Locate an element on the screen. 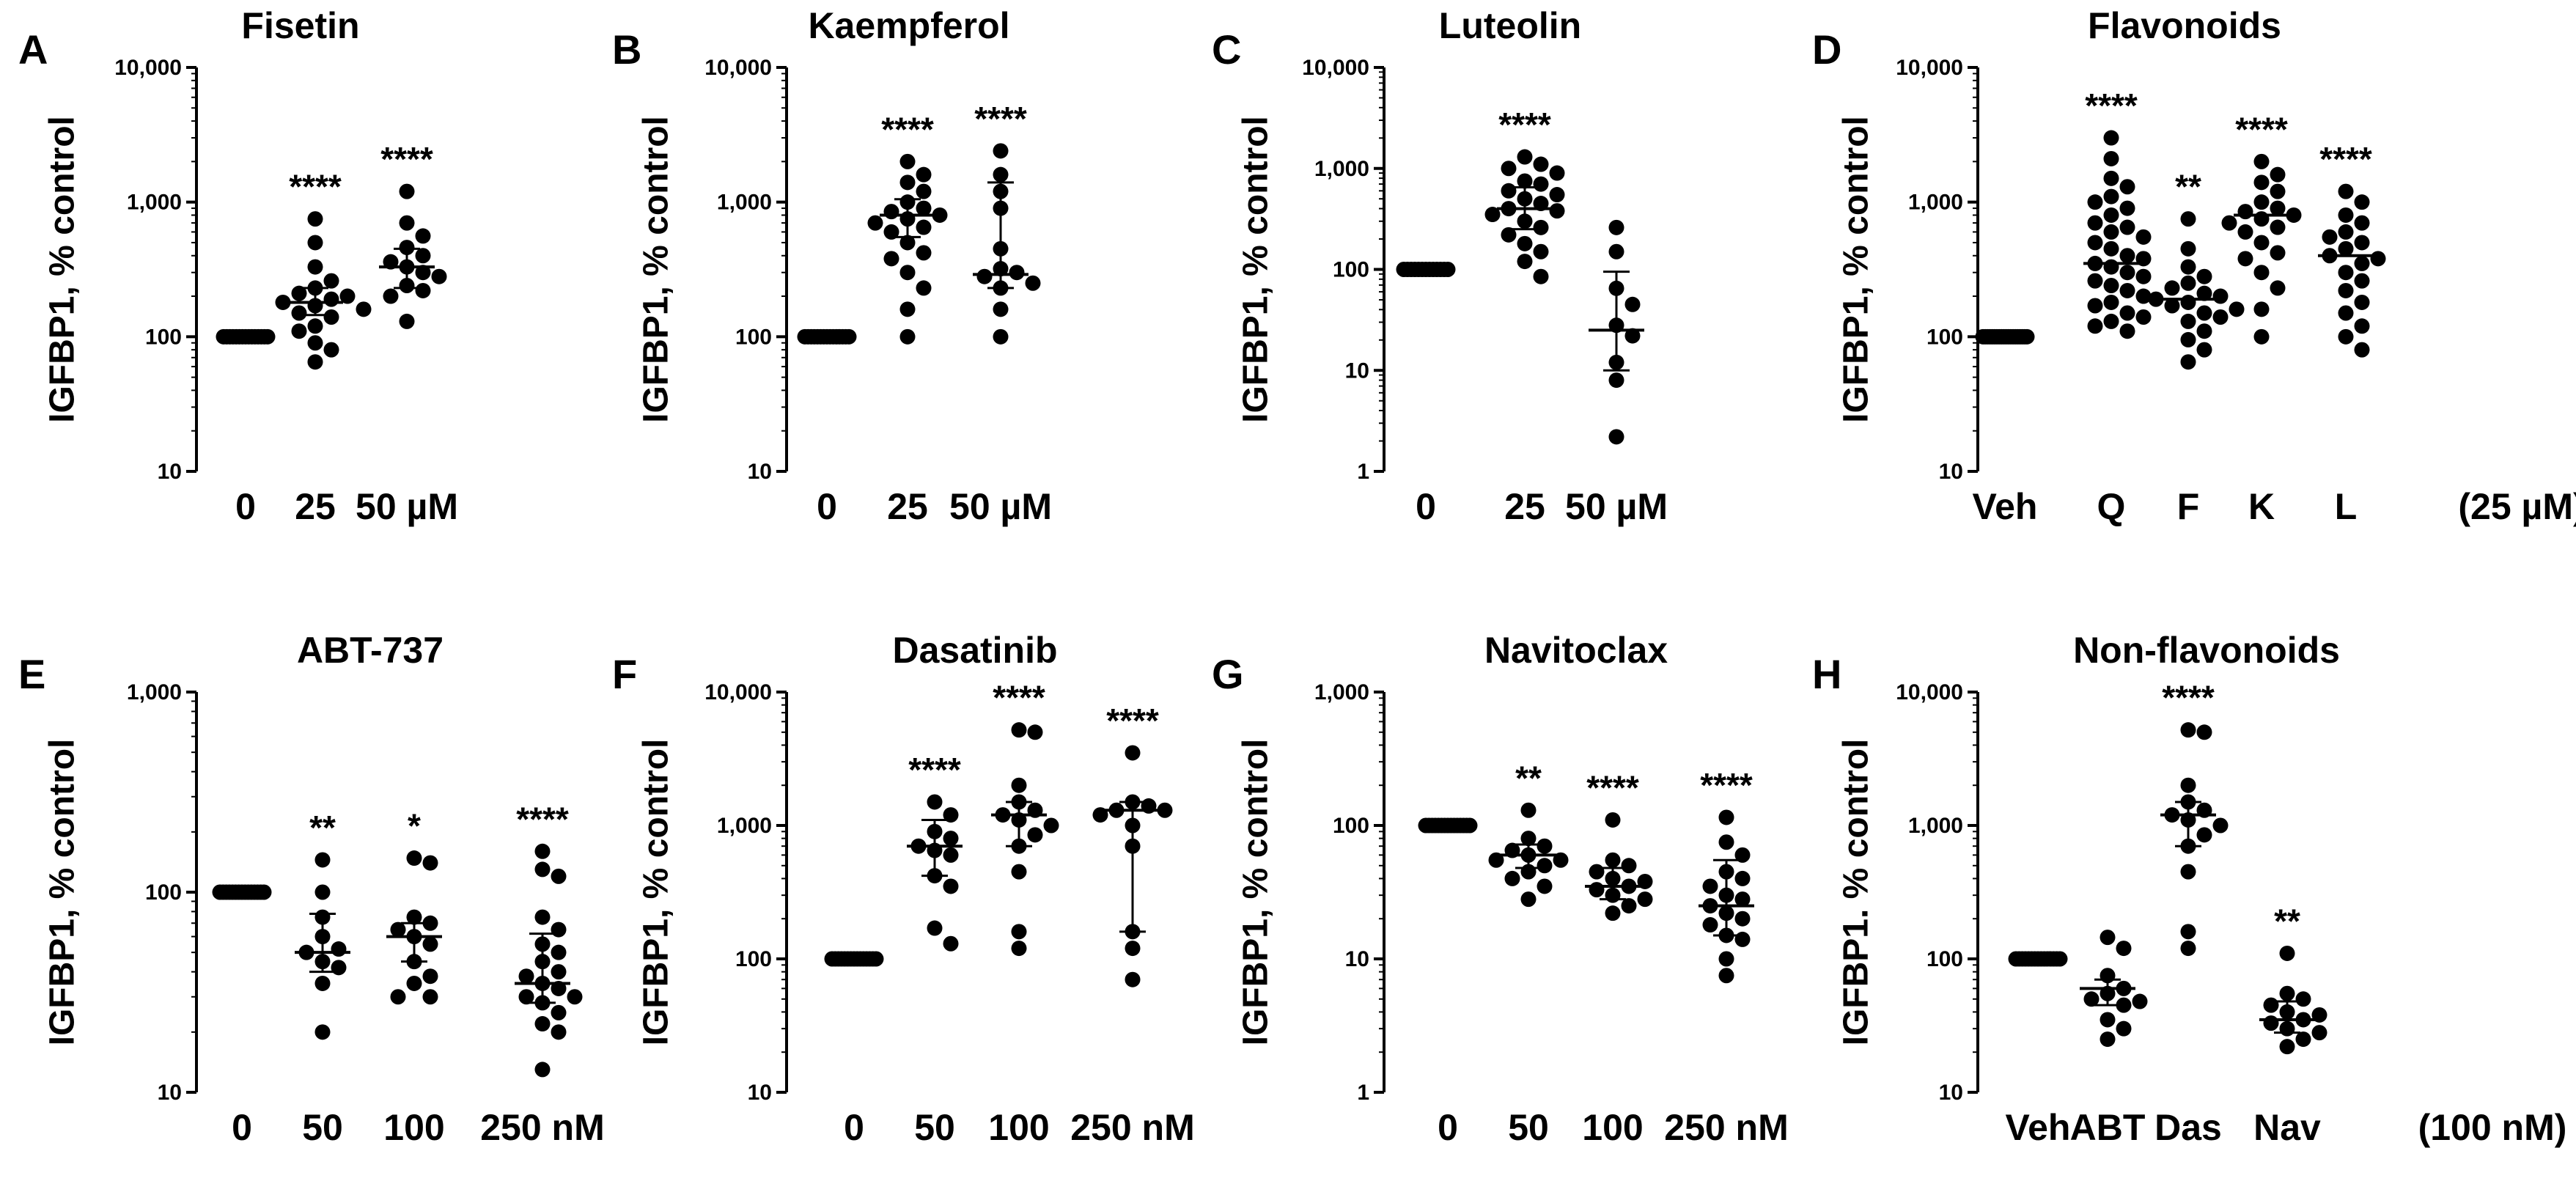  panel-letter: F is located at coordinates (624, 674).